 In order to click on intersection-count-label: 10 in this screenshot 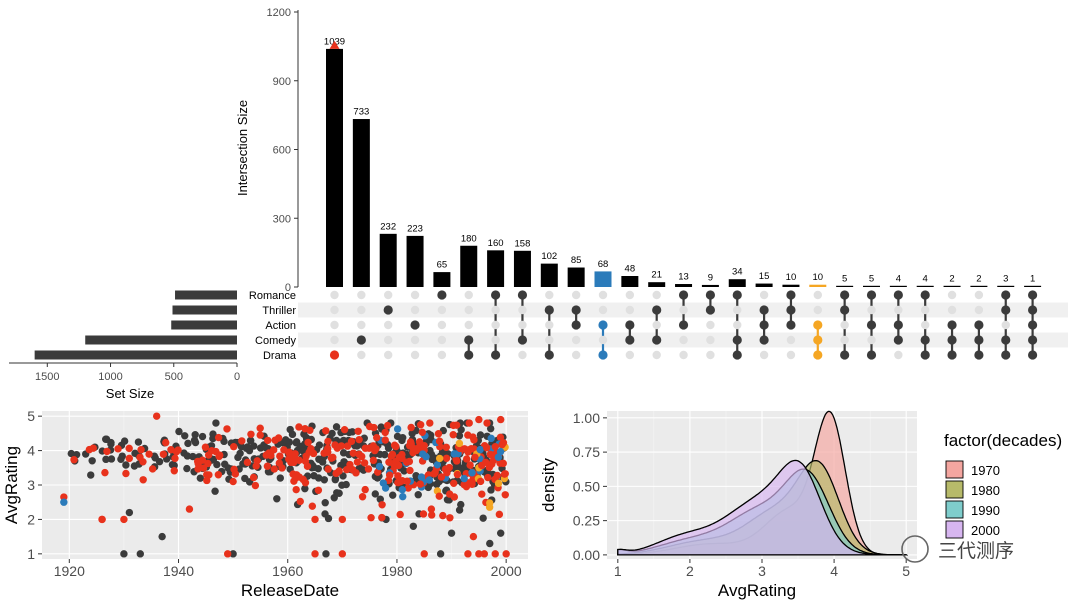, I will do `click(818, 277)`.